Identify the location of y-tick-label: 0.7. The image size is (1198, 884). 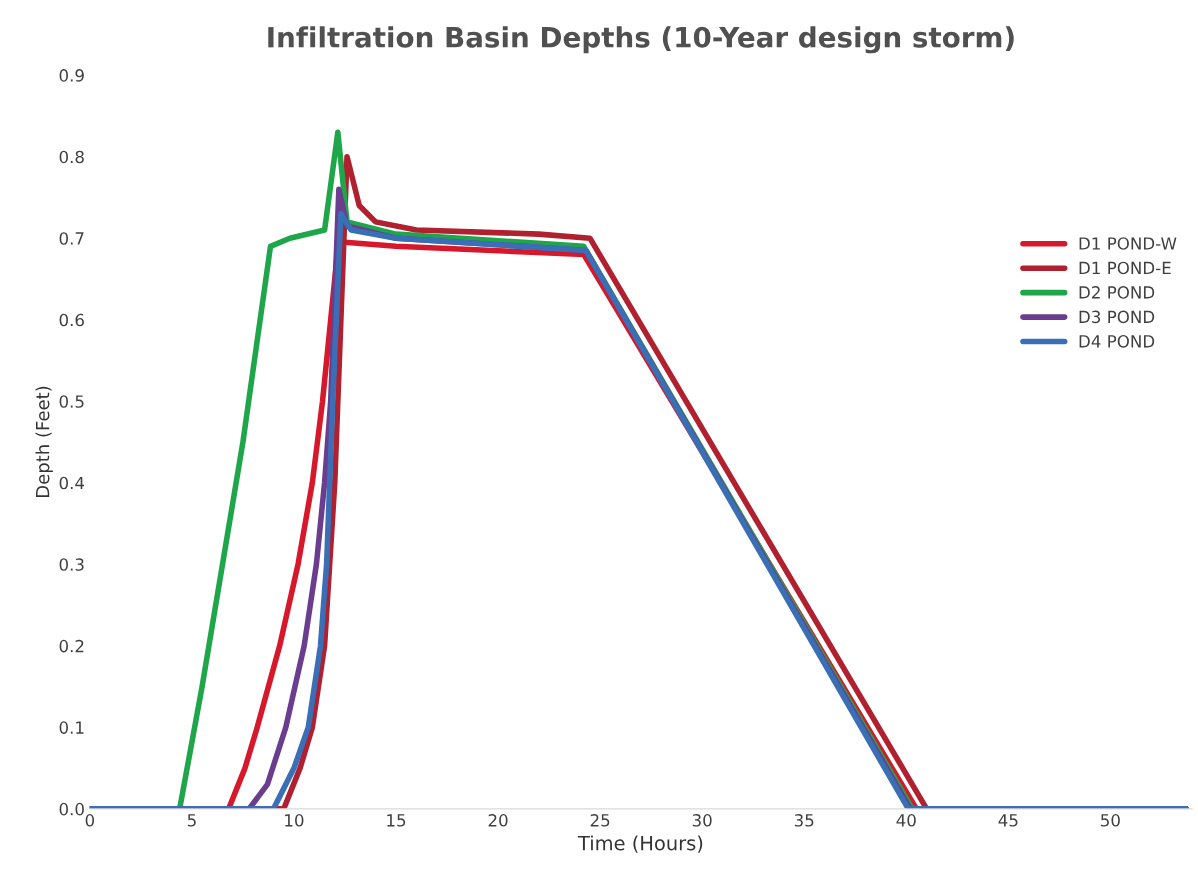
(71, 238).